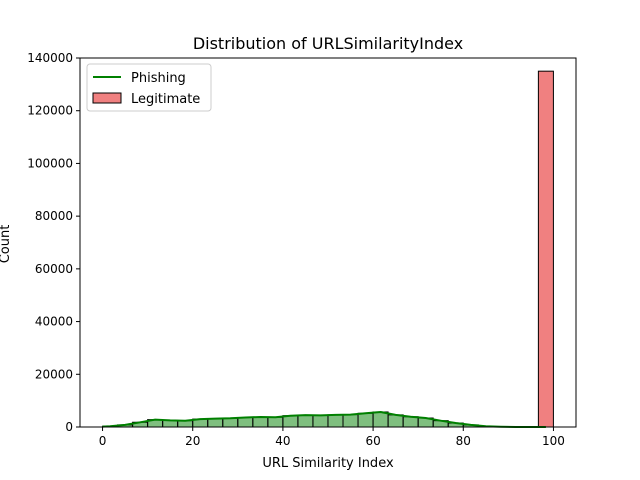 This screenshot has height=480, width=640. Describe the element at coordinates (328, 463) in the screenshot. I see `x-axis-label: URL Similarity Index` at that location.